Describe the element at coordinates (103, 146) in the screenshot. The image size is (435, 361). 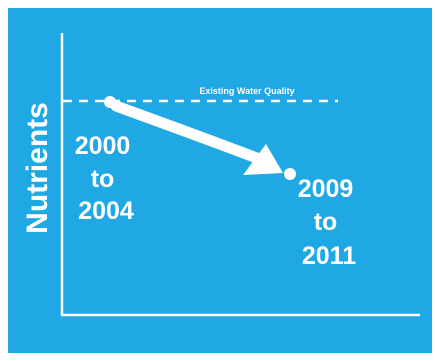
I see `start-period-year-from: 2000` at that location.